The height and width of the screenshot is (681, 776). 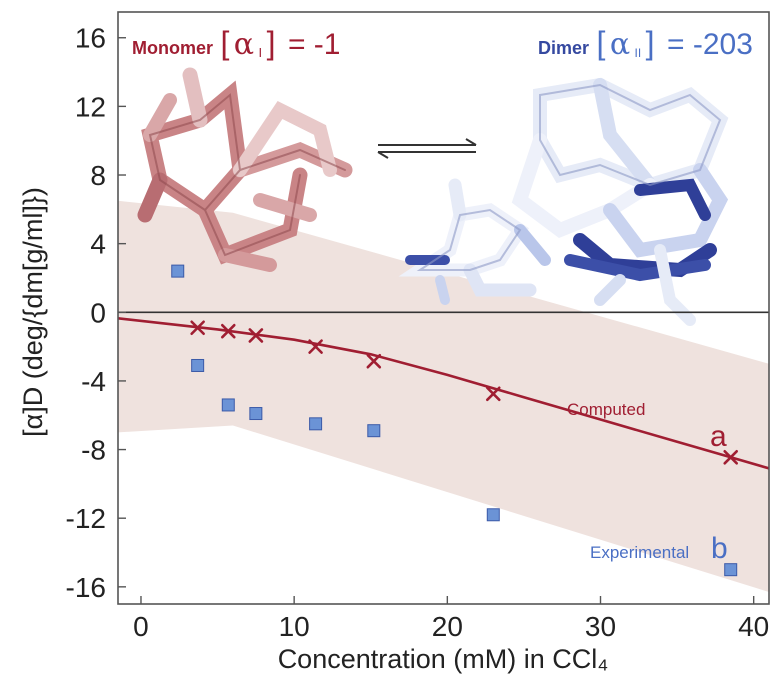 I want to click on dimer-annotation: Dimer [ α II ] = -203, so click(x=645, y=43).